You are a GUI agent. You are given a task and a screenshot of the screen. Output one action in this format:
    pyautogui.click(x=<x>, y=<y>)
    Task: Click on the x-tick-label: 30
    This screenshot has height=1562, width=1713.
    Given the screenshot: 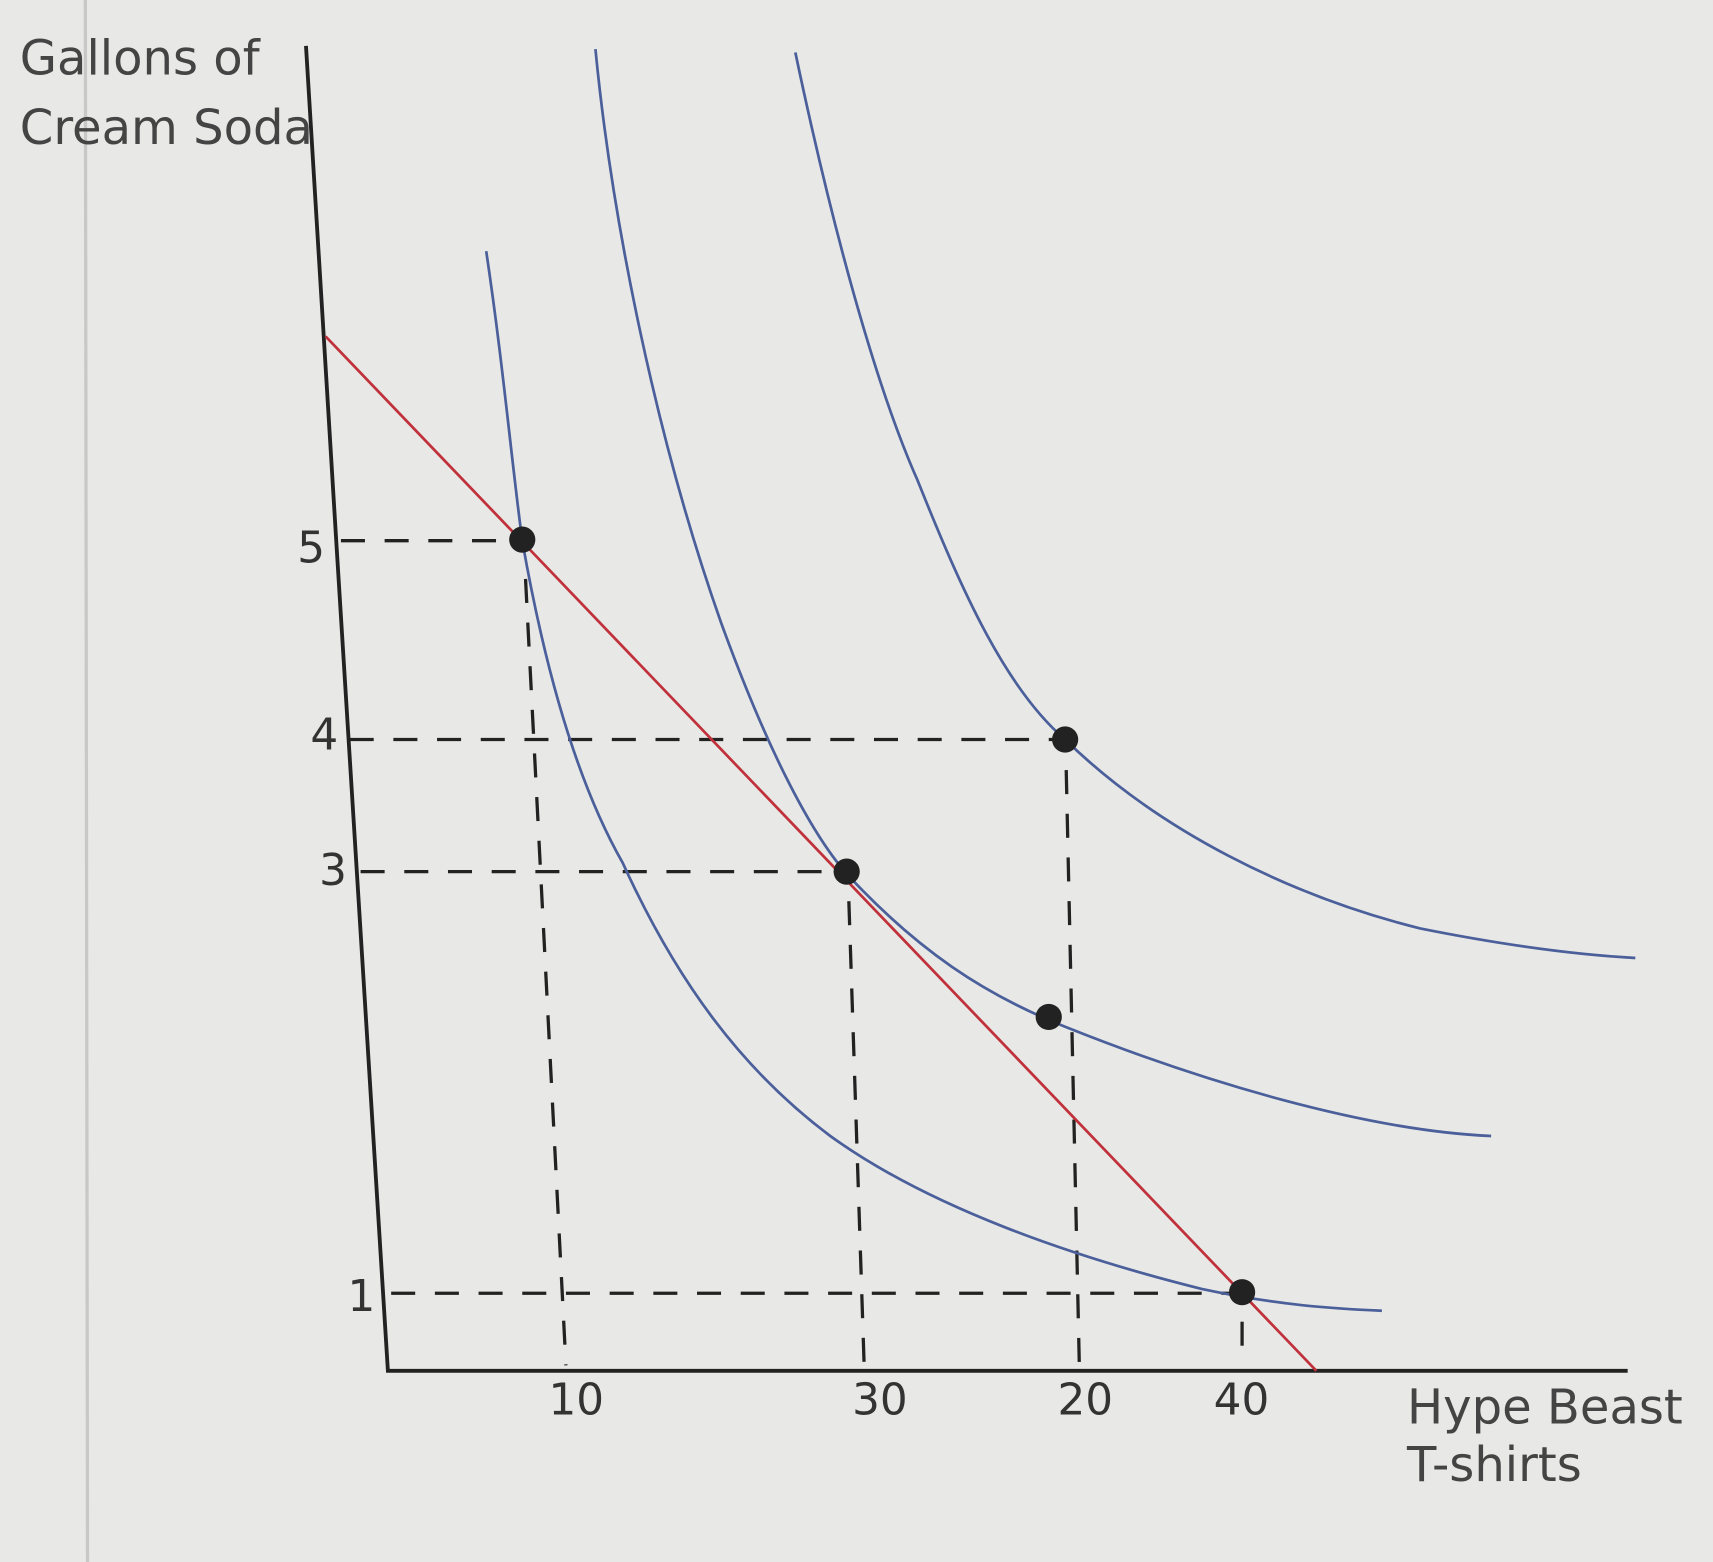 What is the action you would take?
    pyautogui.click(x=880, y=1400)
    